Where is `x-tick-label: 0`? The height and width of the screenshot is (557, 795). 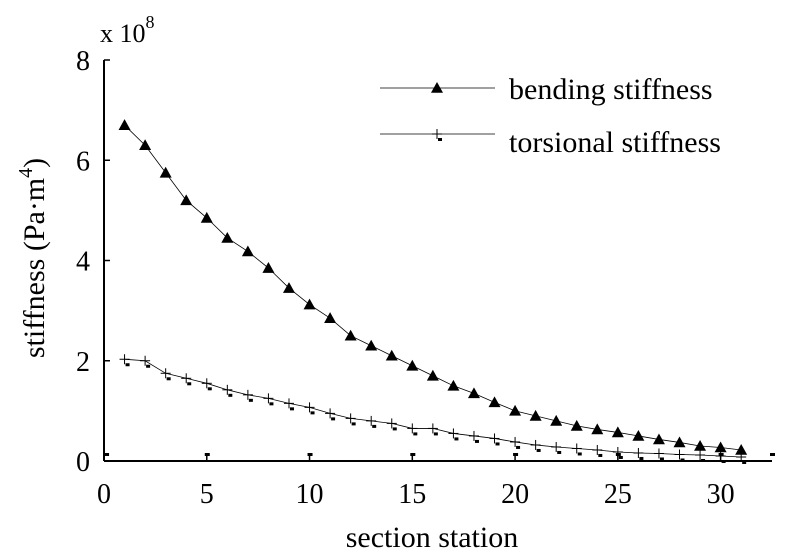 x-tick-label: 0 is located at coordinates (104, 494).